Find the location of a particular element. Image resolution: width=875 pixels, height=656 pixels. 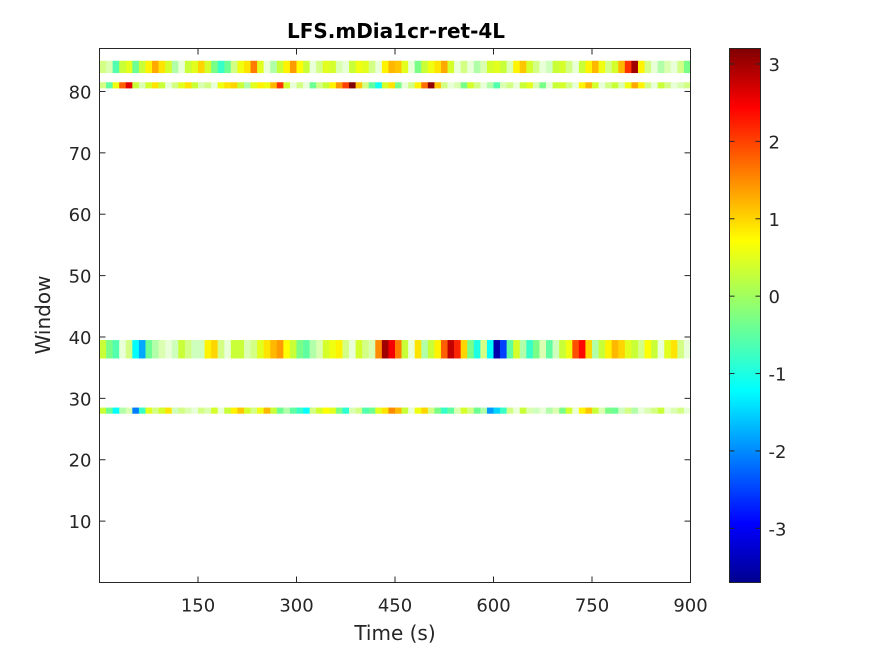

x-axis-title: Time (s) is located at coordinates (394, 633).